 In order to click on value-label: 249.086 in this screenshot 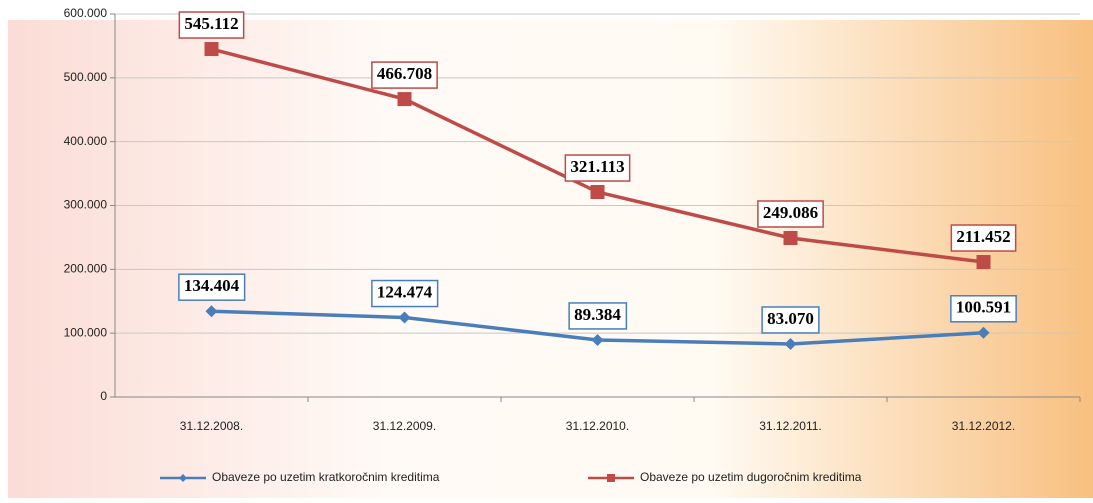, I will do `click(790, 212)`.